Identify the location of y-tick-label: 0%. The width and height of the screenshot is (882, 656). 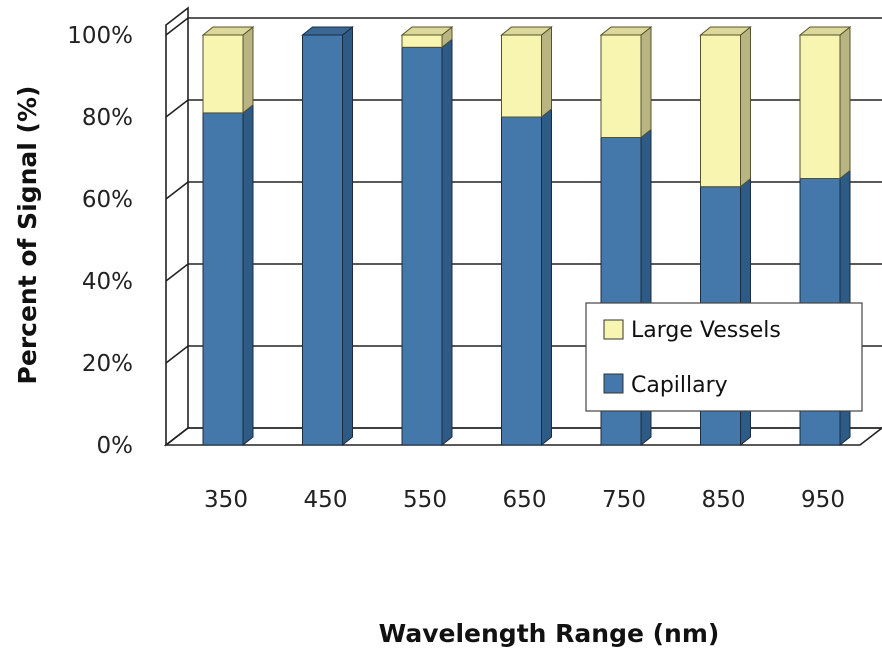
(115, 446).